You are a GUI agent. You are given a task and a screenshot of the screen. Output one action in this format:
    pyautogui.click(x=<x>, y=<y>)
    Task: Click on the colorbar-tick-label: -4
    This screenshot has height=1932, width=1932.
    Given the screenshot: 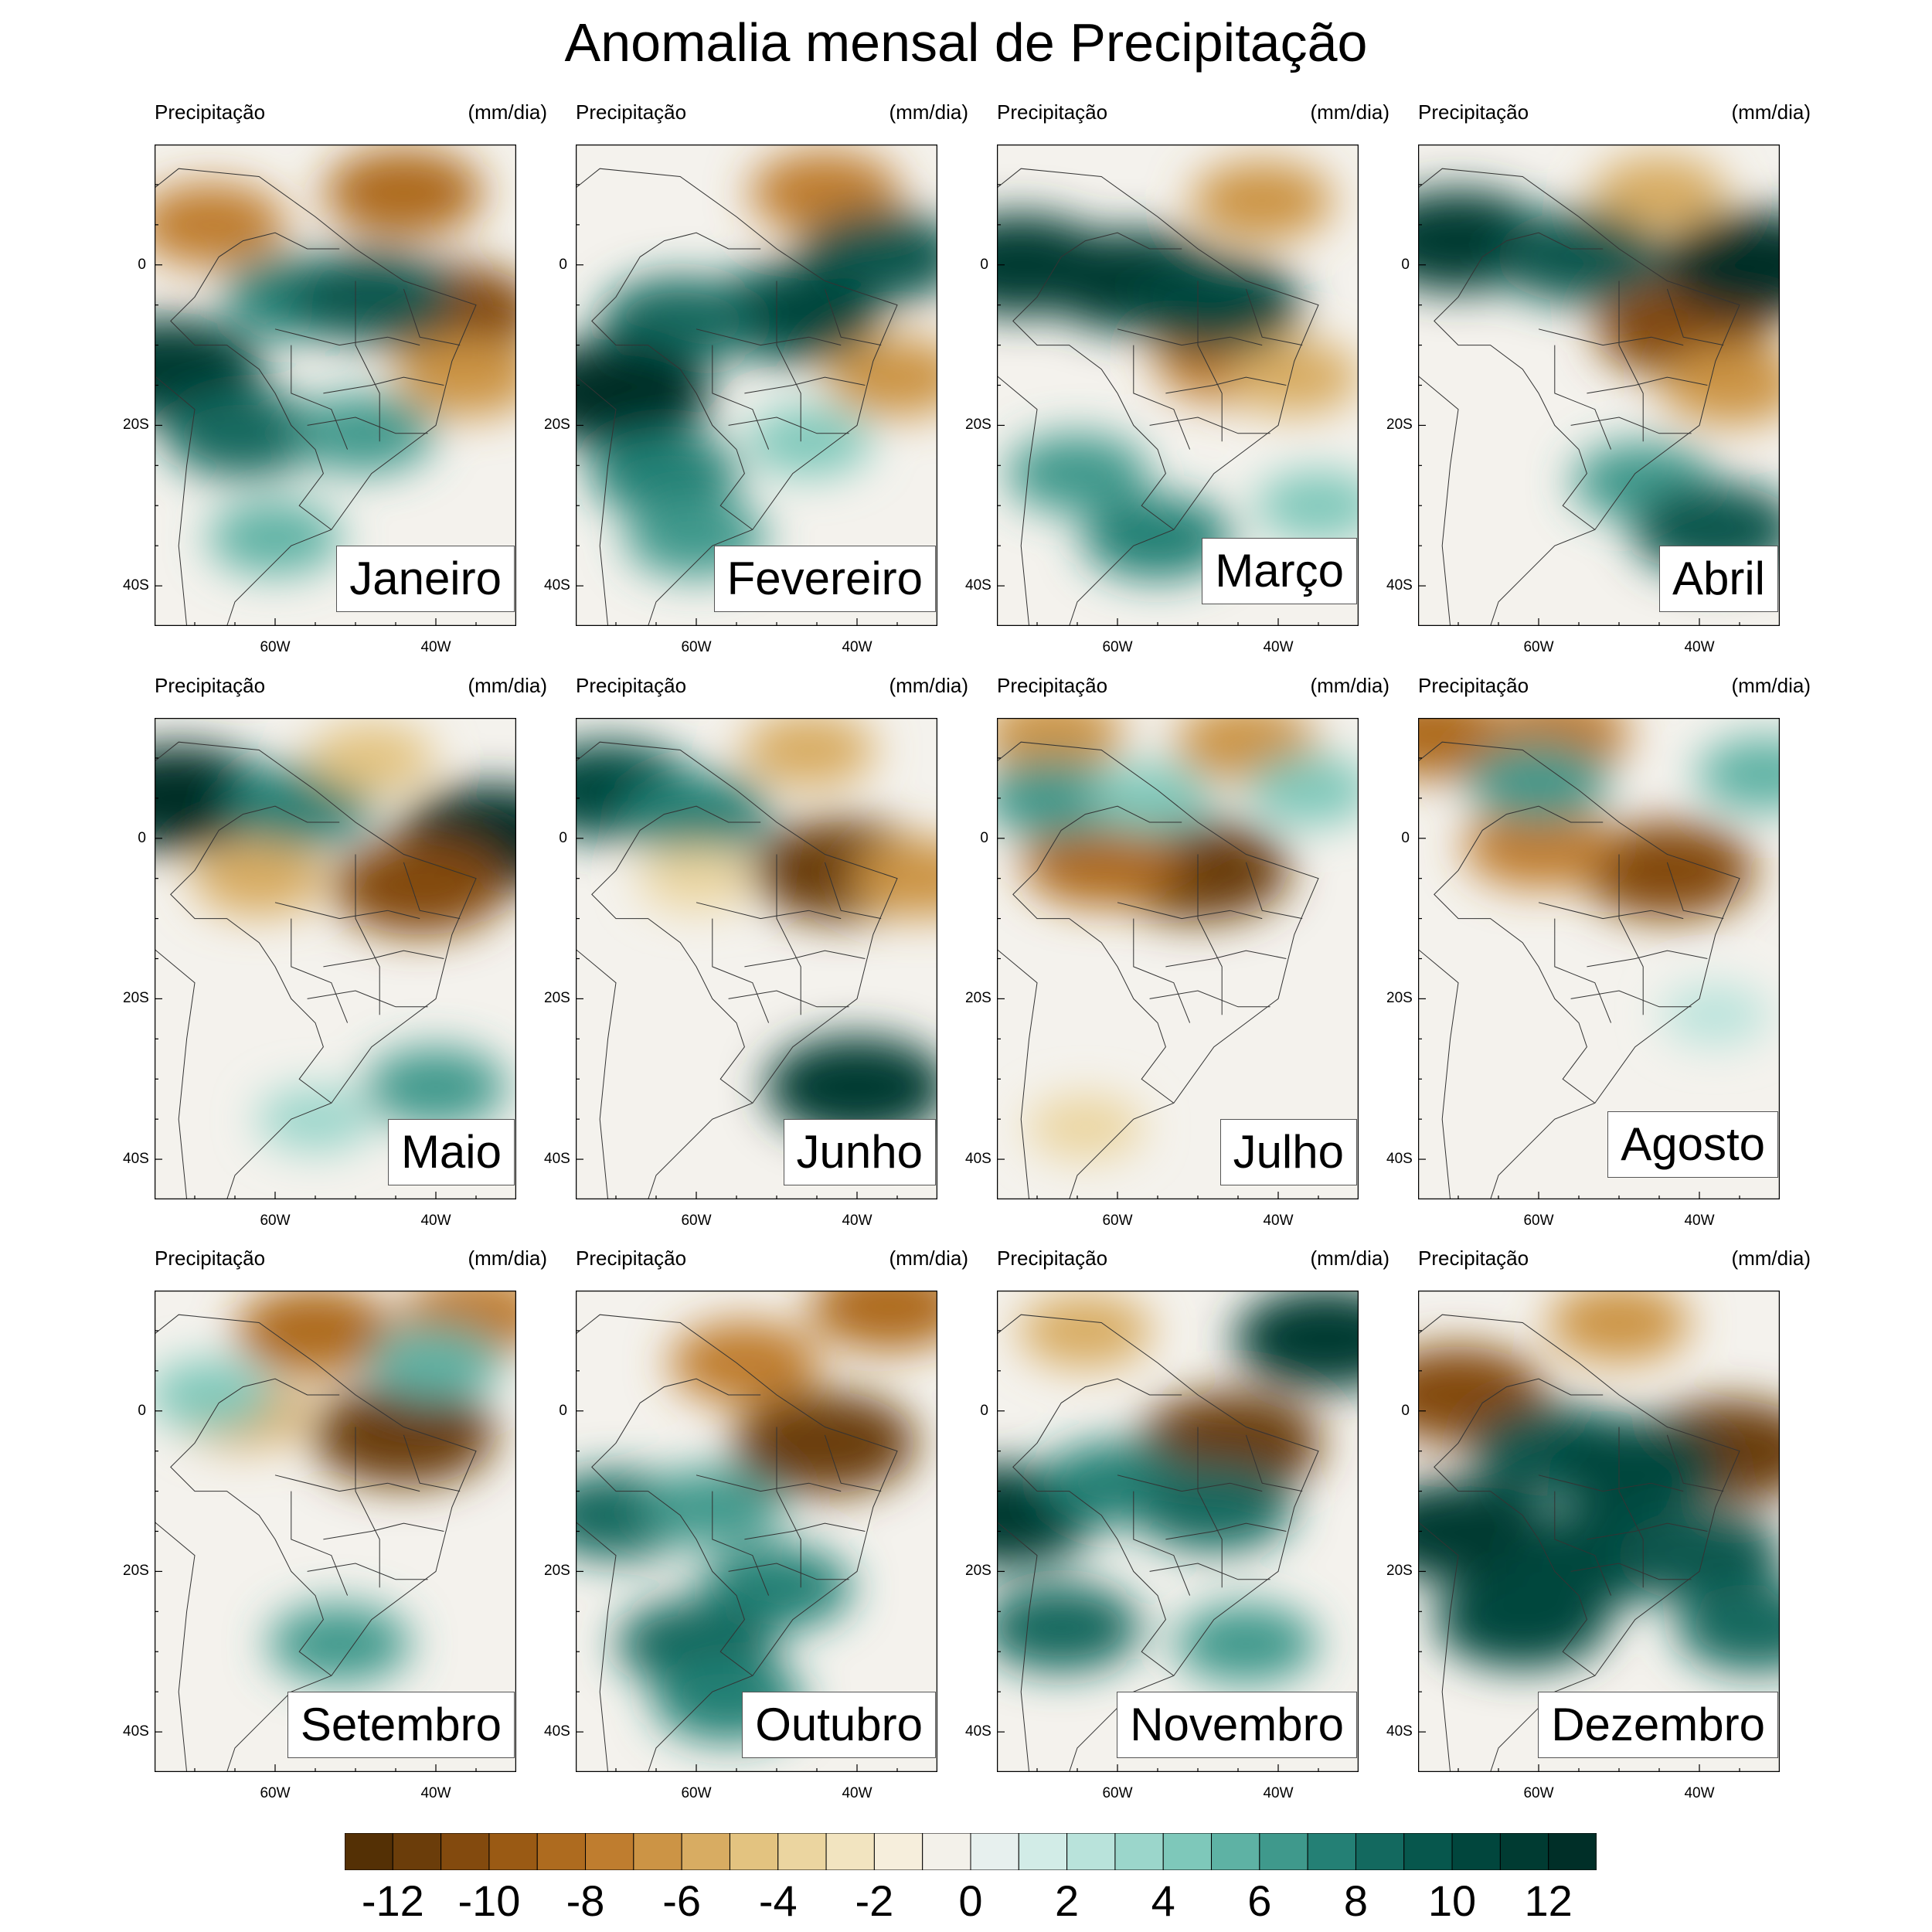 What is the action you would take?
    pyautogui.click(x=778, y=1900)
    